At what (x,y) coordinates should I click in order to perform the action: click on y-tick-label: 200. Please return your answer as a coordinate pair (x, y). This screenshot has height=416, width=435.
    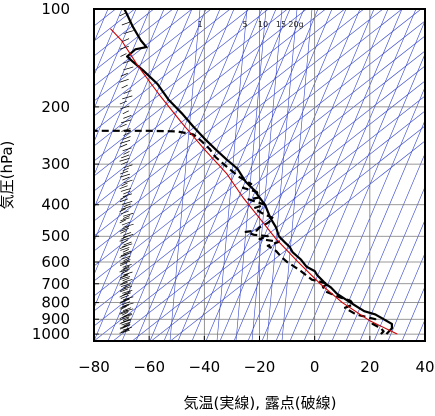
    Looking at the image, I should click on (55, 107).